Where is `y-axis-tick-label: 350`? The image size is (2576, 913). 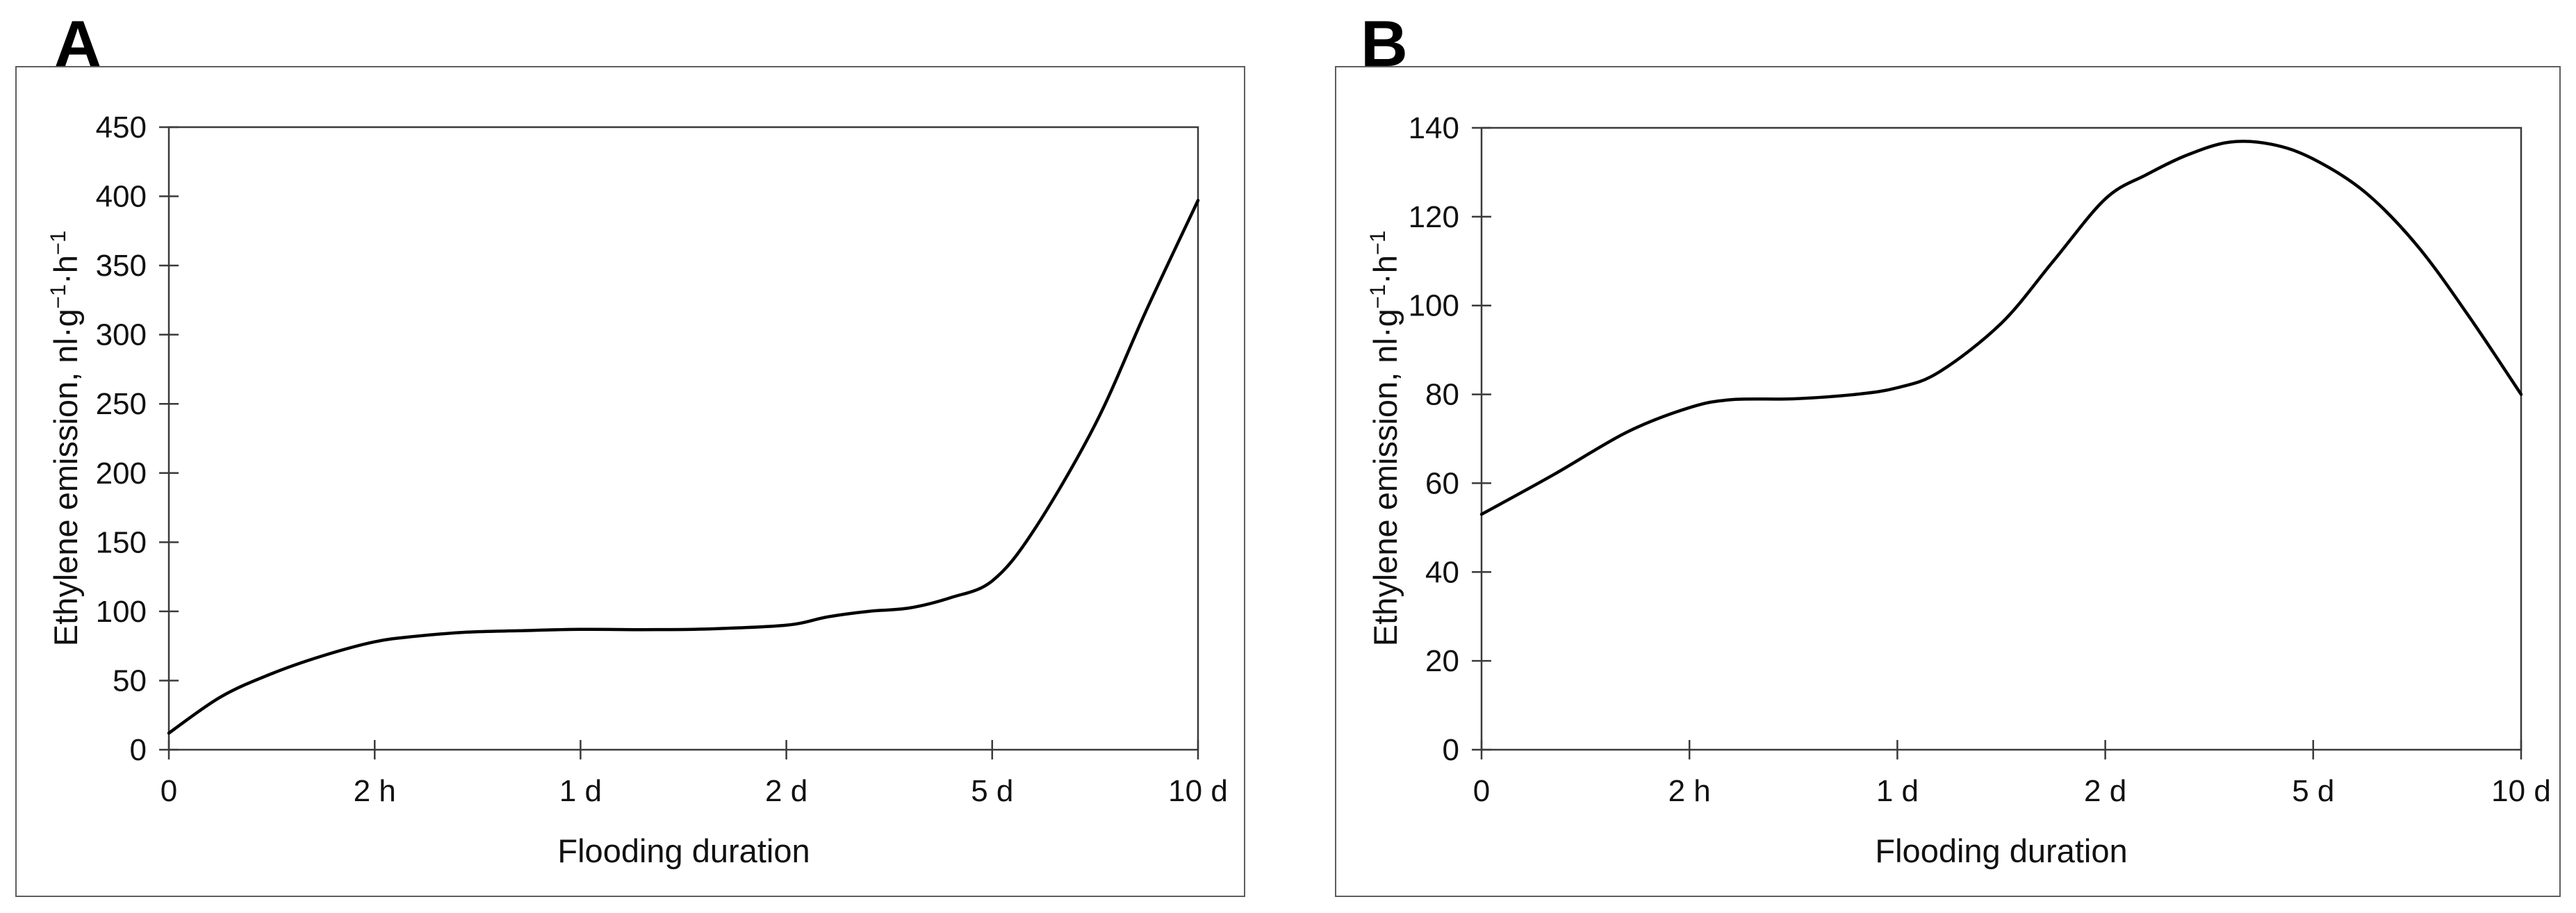
y-axis-tick-label: 350 is located at coordinates (121, 266).